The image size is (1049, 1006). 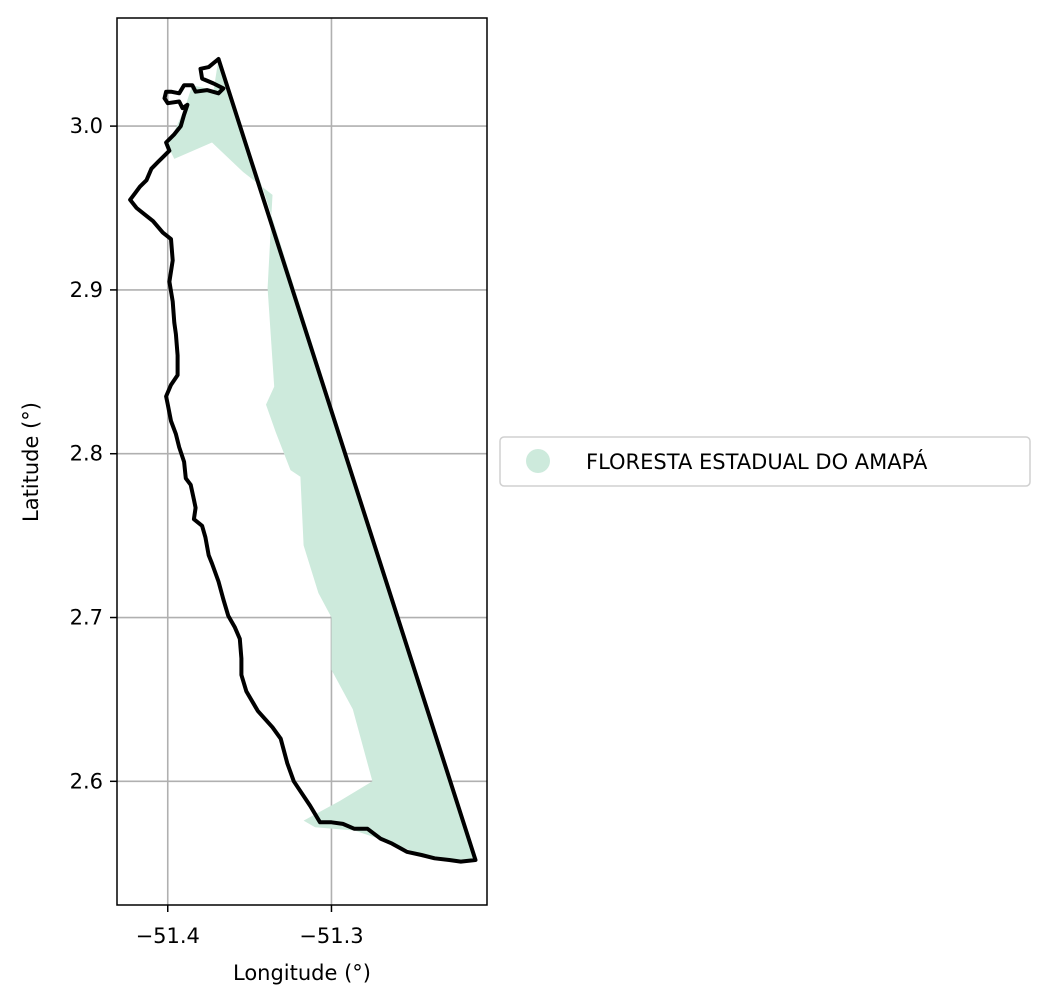 What do you see at coordinates (31, 462) in the screenshot?
I see `y-axis-label: Latitude (°)` at bounding box center [31, 462].